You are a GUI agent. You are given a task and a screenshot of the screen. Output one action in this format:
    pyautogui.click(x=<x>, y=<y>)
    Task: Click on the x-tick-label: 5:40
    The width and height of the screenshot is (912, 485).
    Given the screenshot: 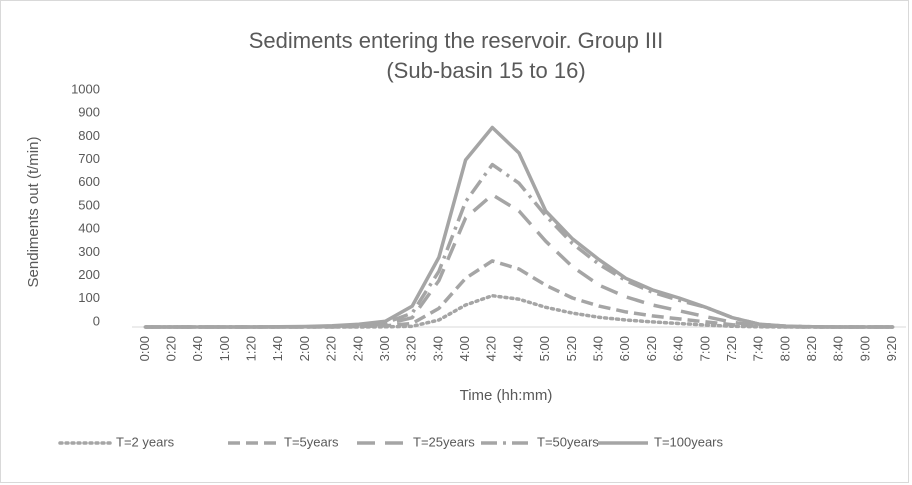 What is the action you would take?
    pyautogui.click(x=598, y=348)
    